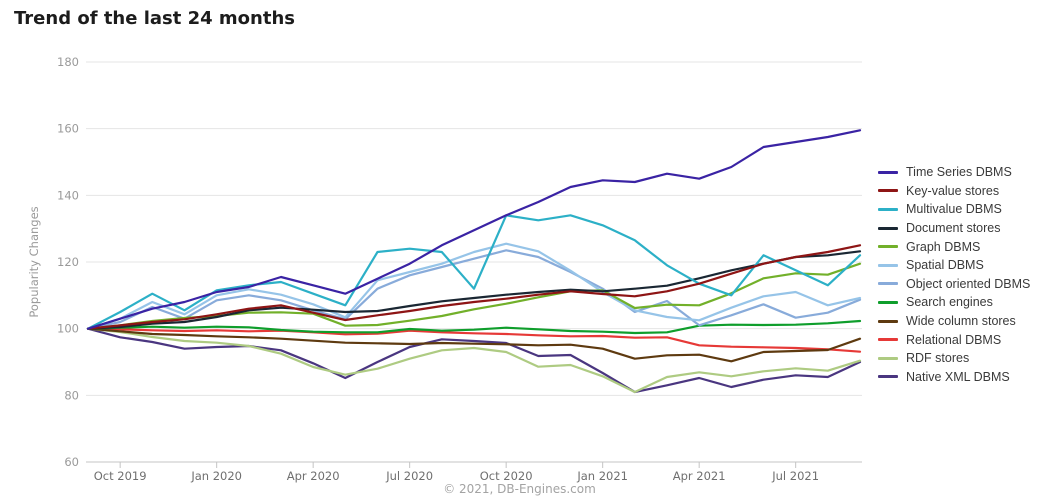  What do you see at coordinates (888, 377) in the screenshot?
I see `legend-swatch-native-xml-dbms` at bounding box center [888, 377].